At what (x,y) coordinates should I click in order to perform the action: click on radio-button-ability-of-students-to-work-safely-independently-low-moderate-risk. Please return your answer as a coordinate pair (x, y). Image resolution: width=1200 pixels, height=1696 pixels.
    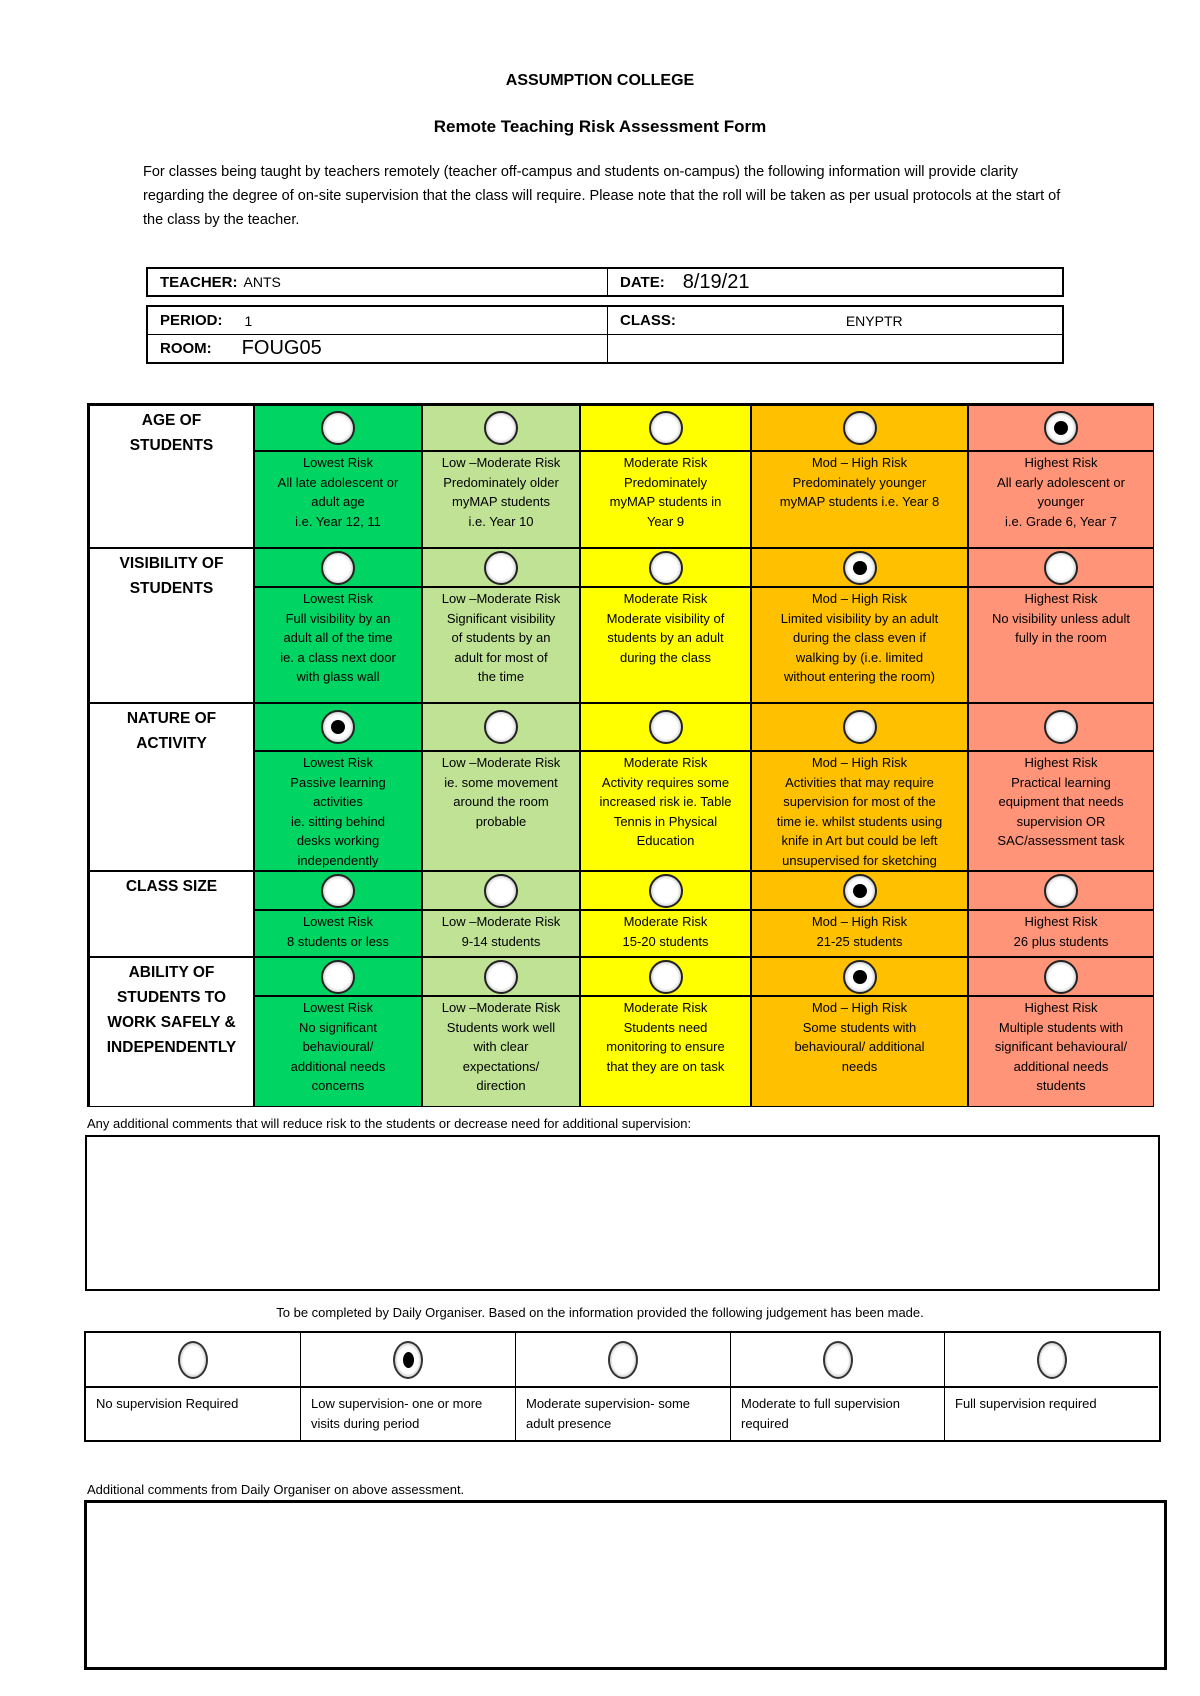
    Looking at the image, I should click on (501, 976).